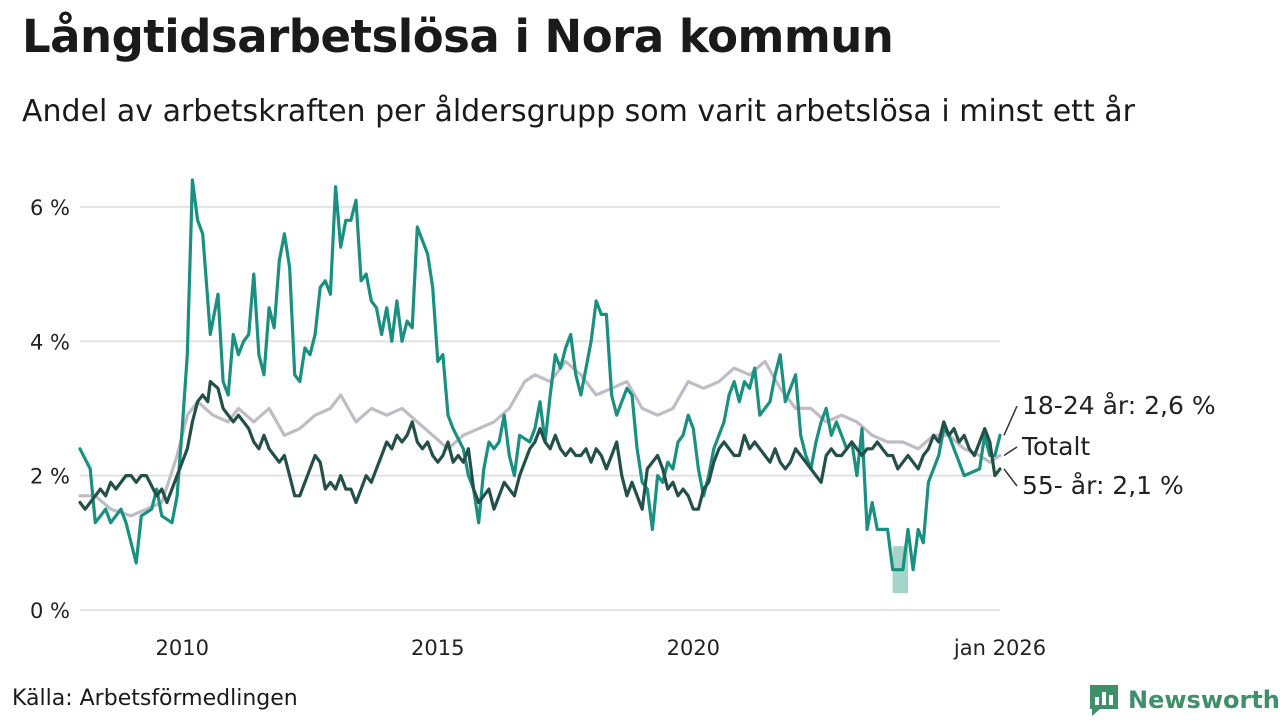 This screenshot has width=1280, height=720. Describe the element at coordinates (1010, 477) in the screenshot. I see `label-connector-55-r` at that location.